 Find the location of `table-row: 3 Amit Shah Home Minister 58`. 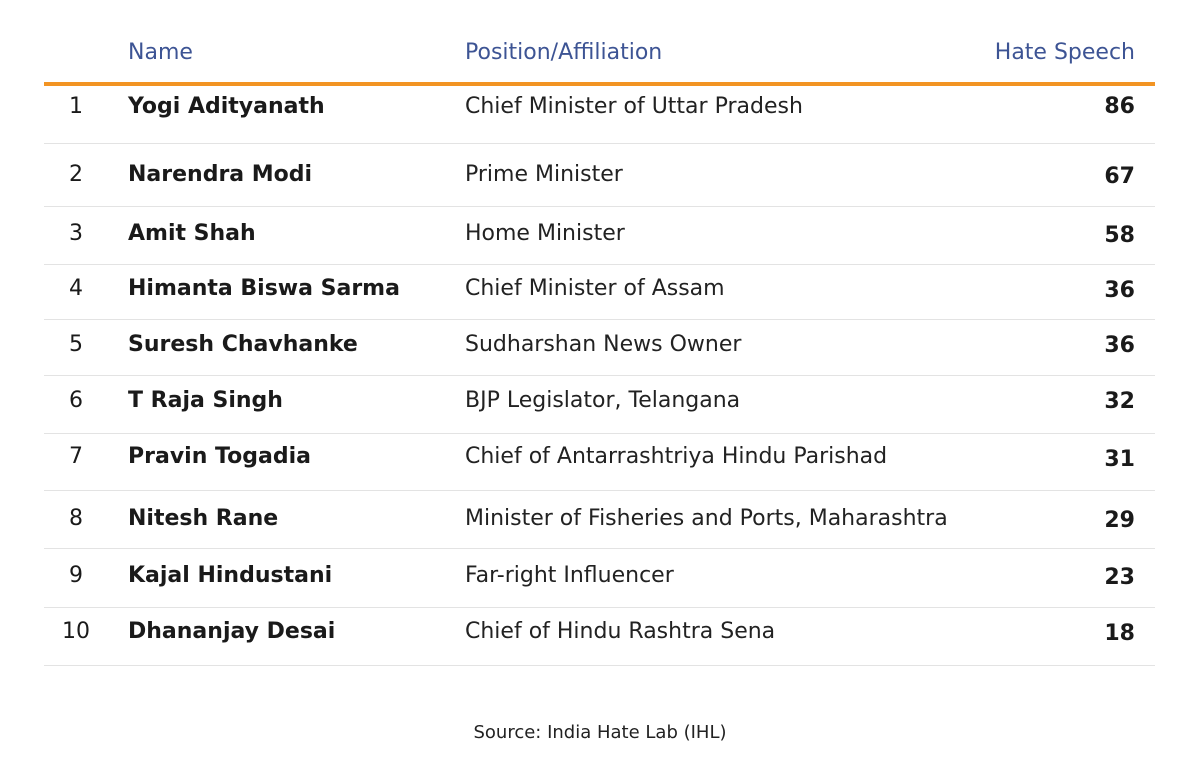

table-row: 3 Amit Shah Home Minister 58 is located at coordinates (599, 236).